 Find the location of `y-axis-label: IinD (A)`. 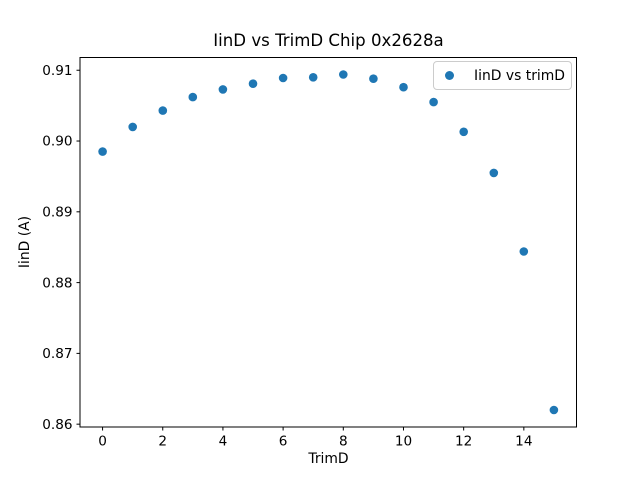

y-axis-label: IinD (A) is located at coordinates (25, 242).